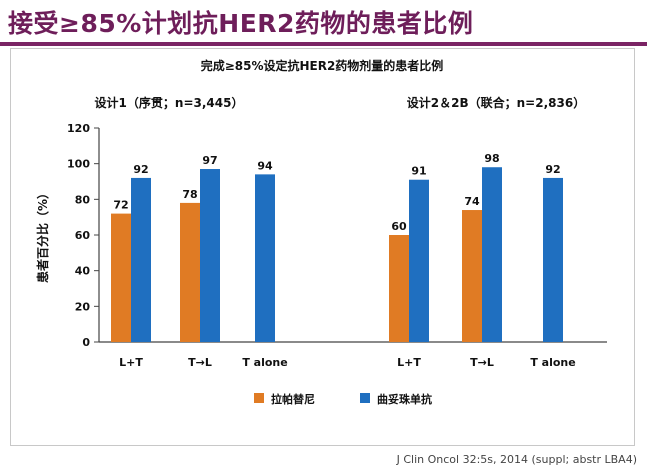 Image resolution: width=647 pixels, height=473 pixels. Describe the element at coordinates (169, 102) in the screenshot. I see `group-label: 设计1（序贯；n=3,445）` at that location.